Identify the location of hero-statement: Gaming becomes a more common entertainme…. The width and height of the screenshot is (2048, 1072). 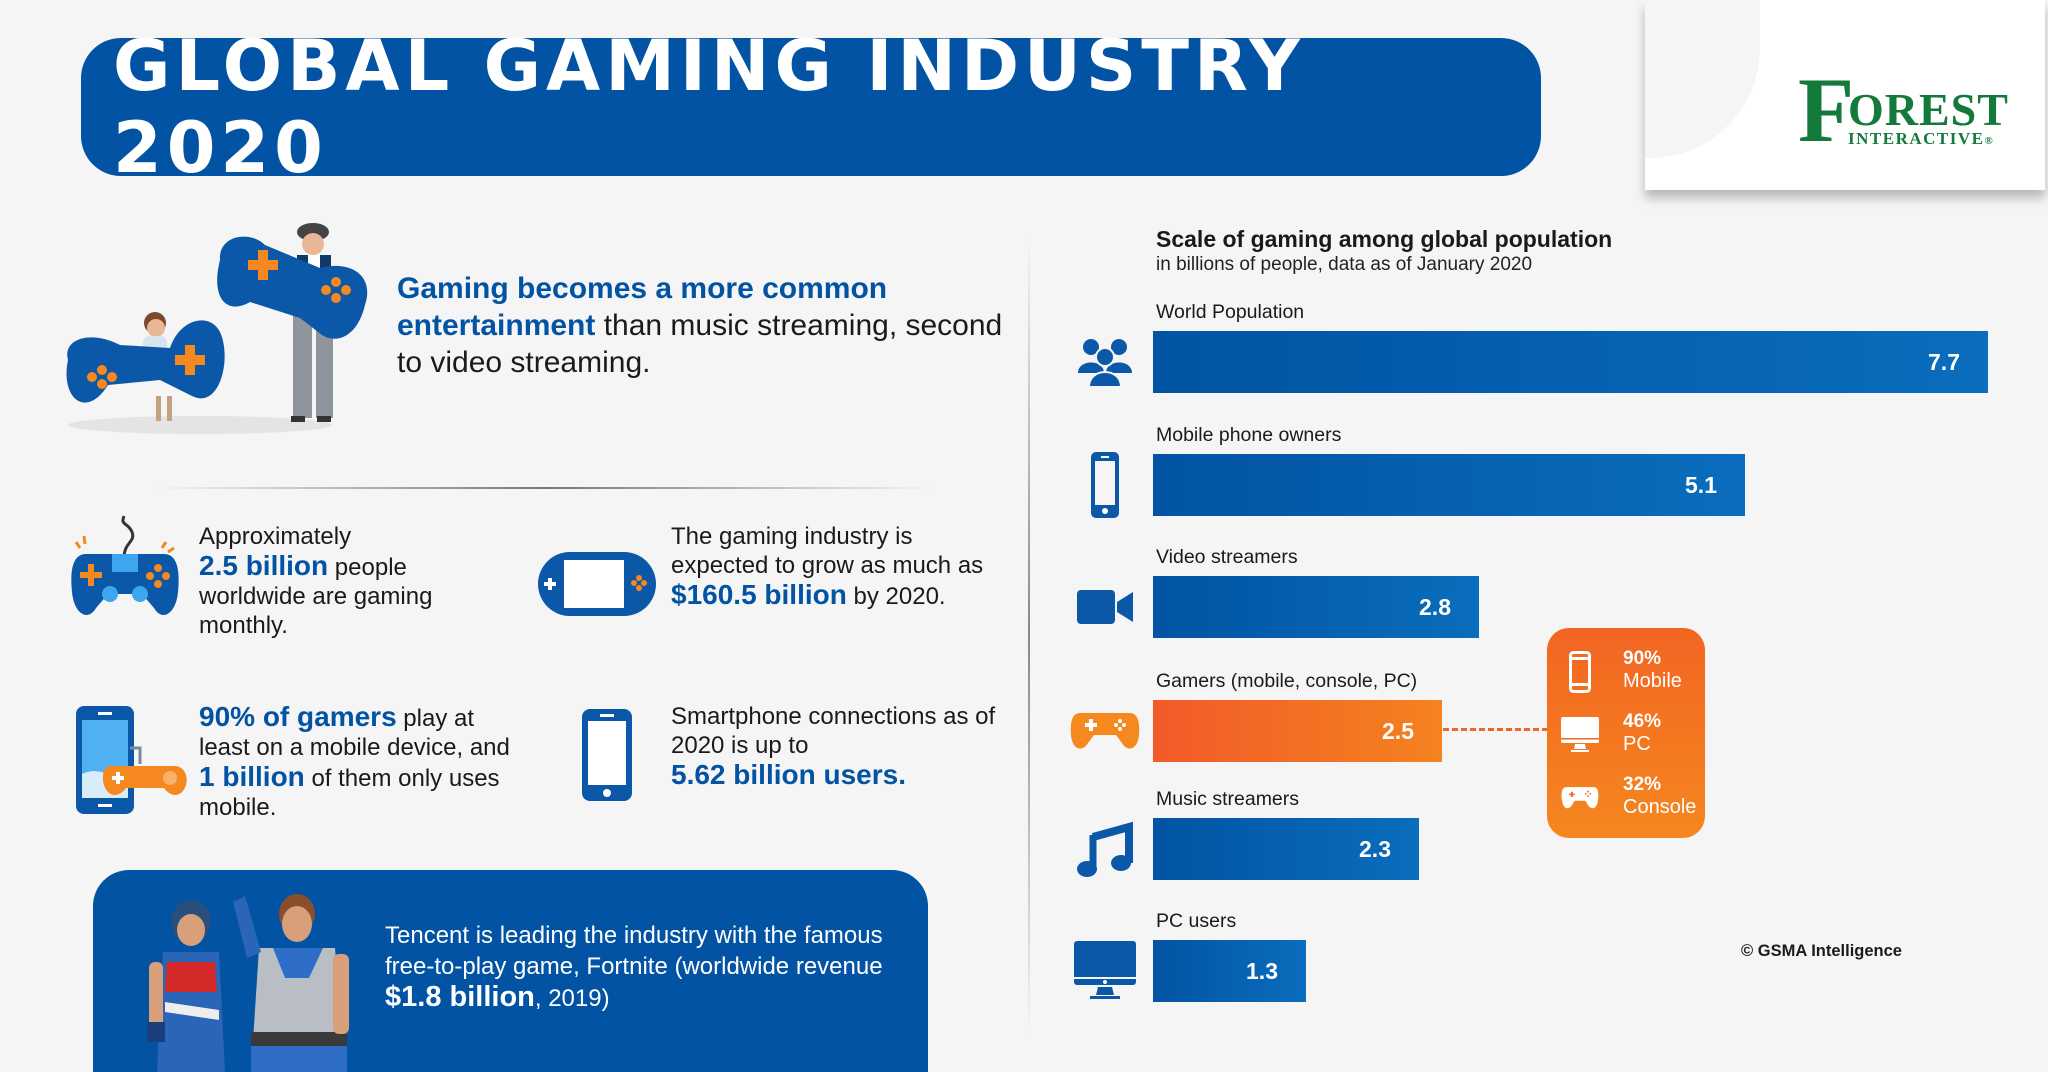
(707, 325).